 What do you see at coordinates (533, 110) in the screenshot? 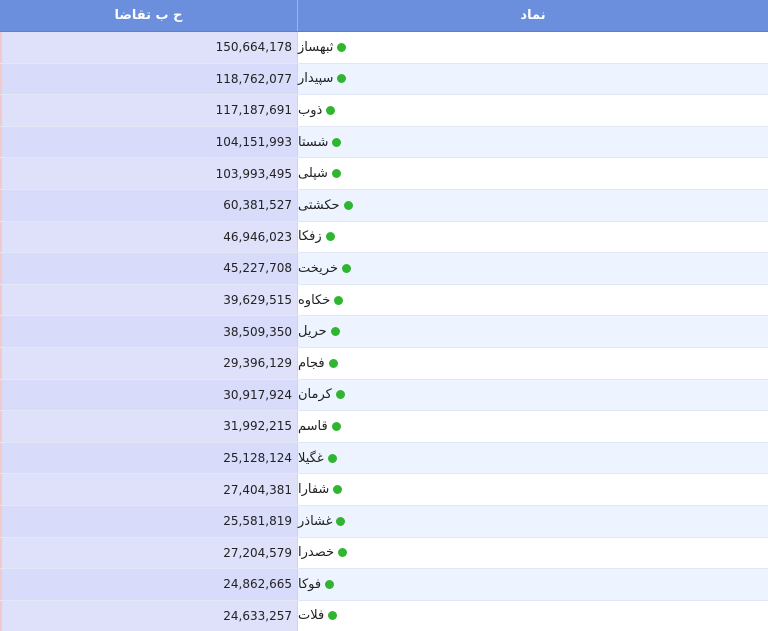
I see `symbol-cell: ذوب` at bounding box center [533, 110].